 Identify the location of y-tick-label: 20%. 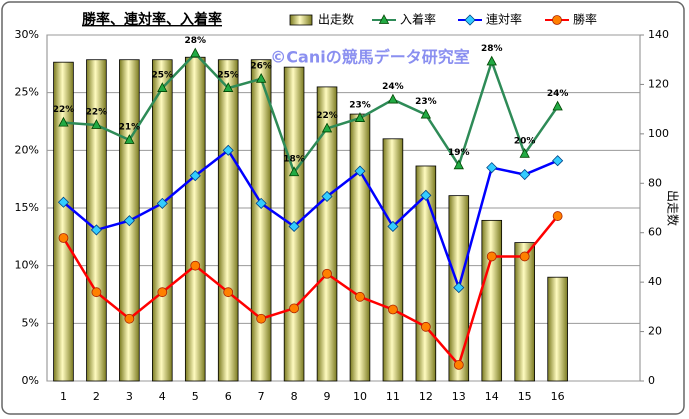
(27, 149).